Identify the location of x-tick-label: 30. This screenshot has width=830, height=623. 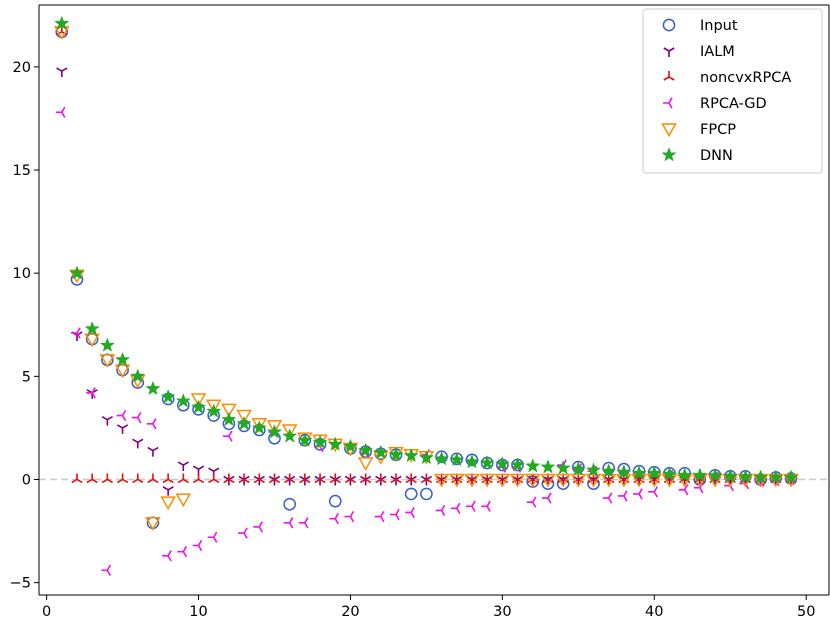
(502, 612).